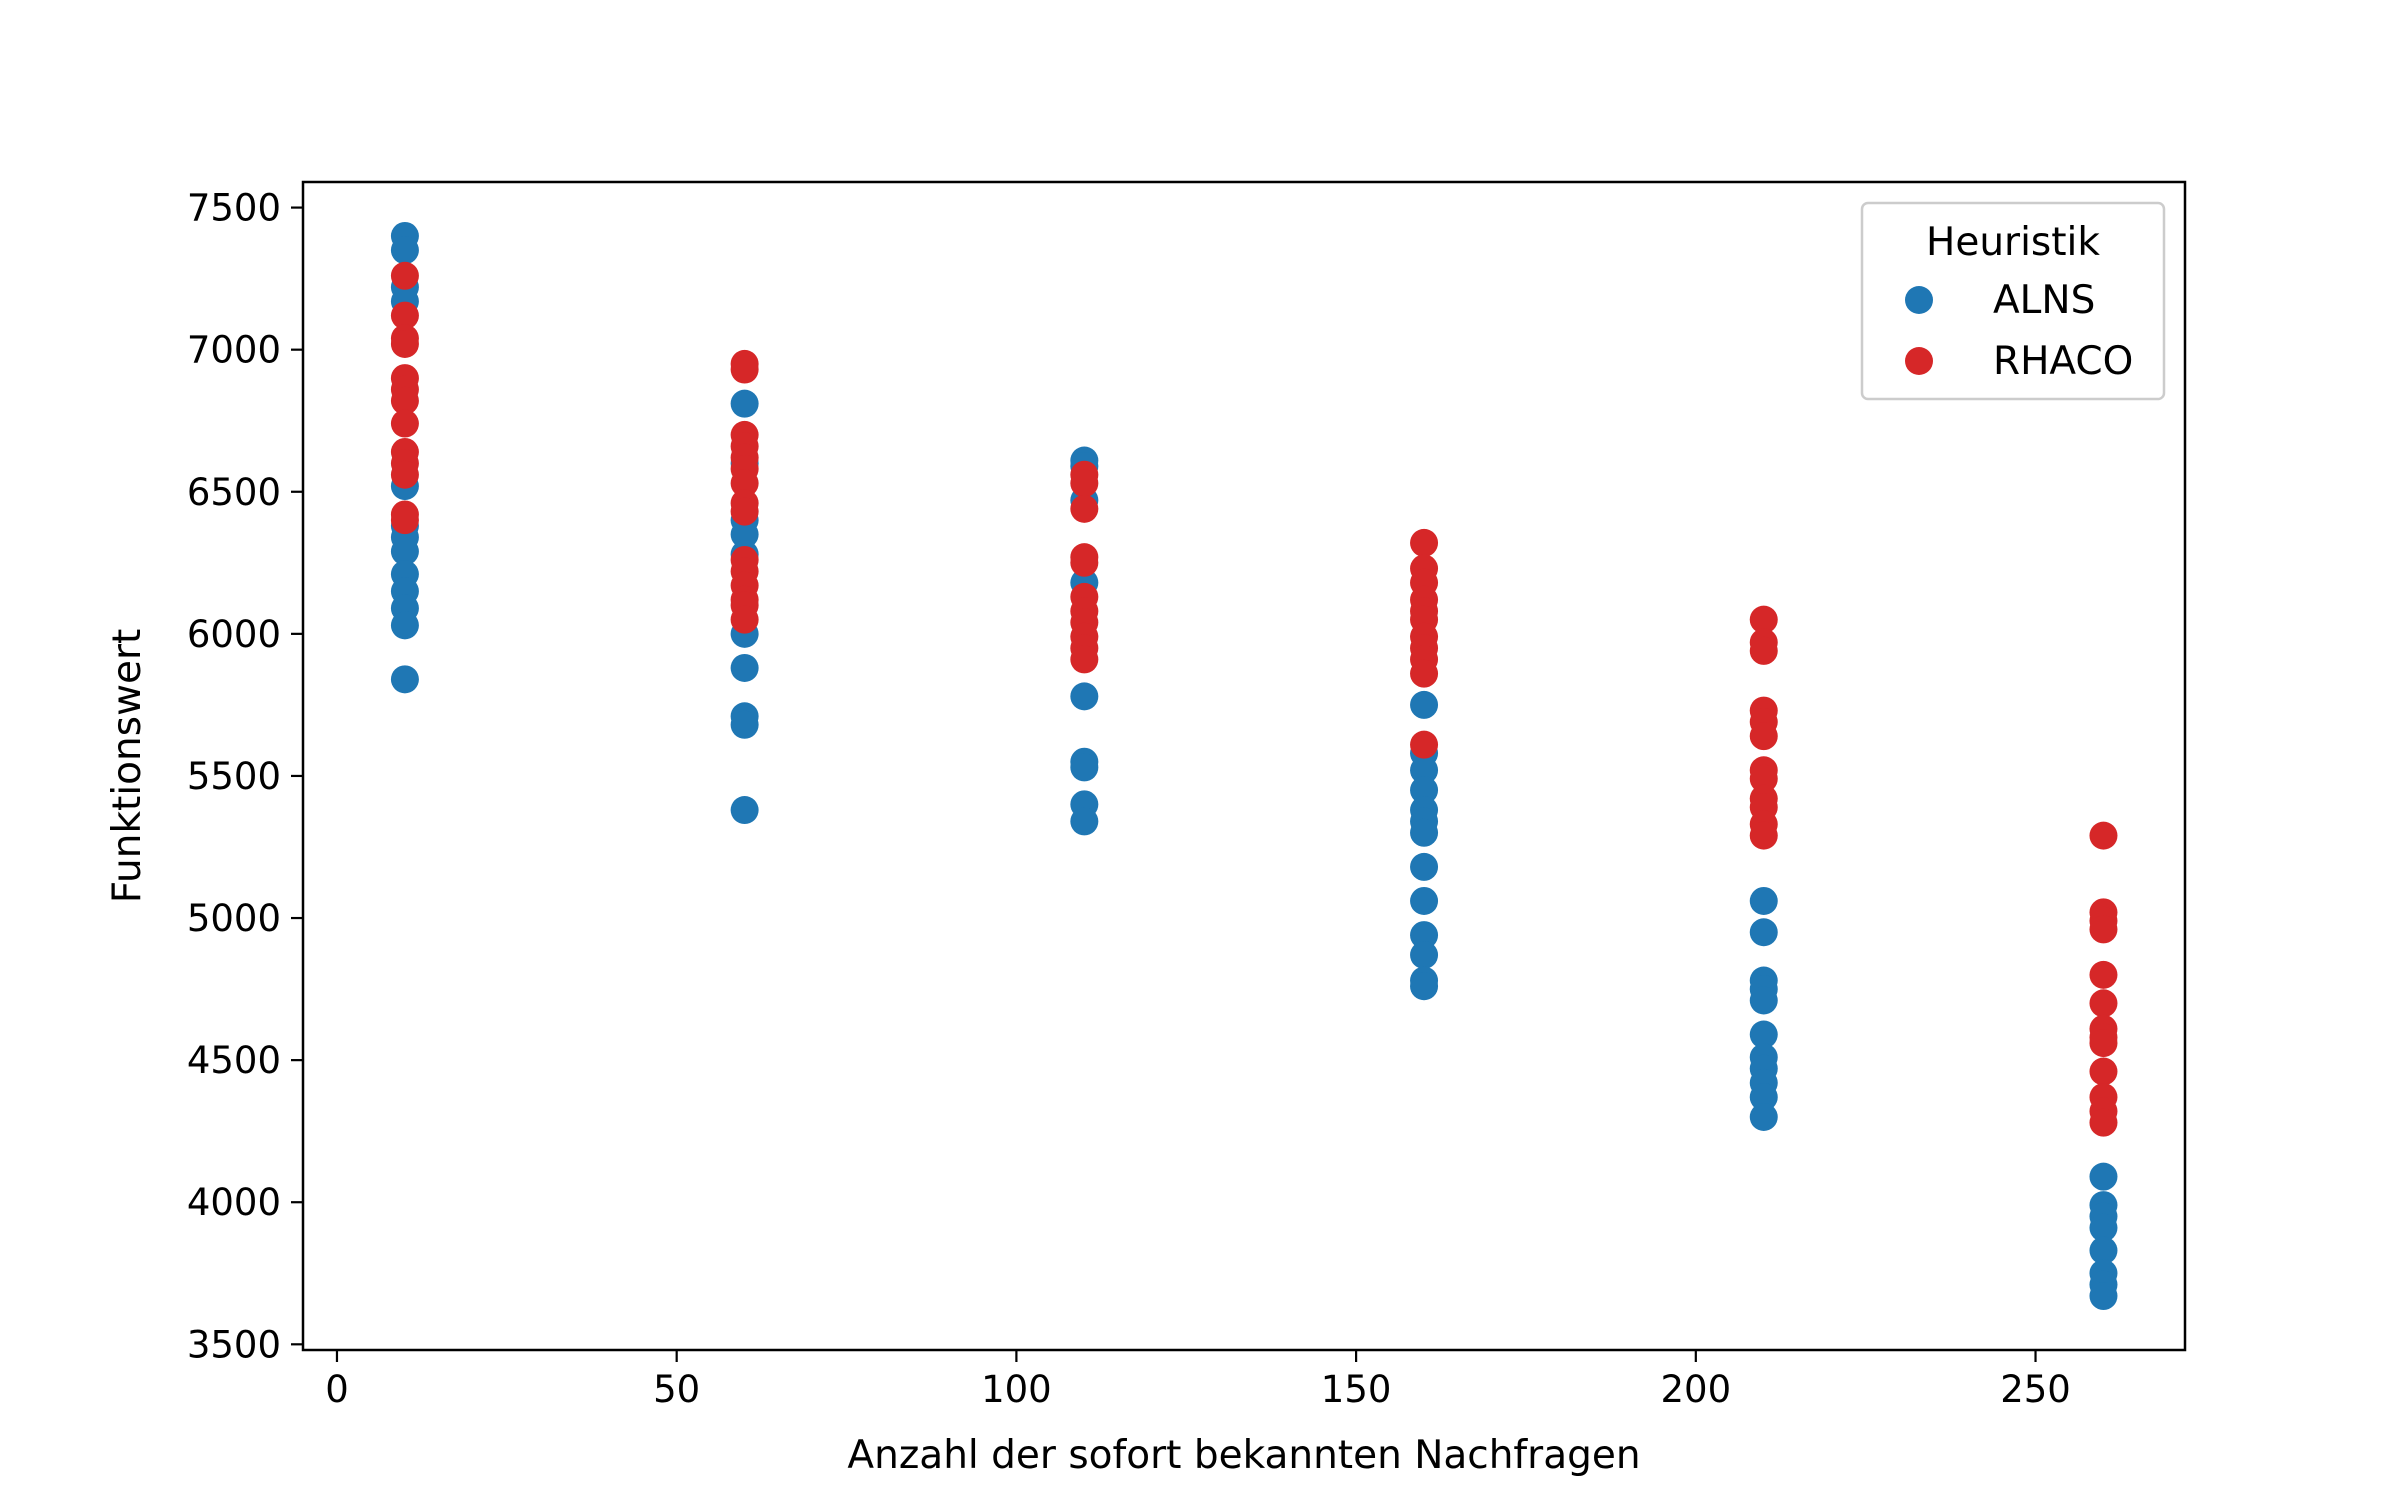  I want to click on y-axis-ticks: 3500 4000 4500 5000 5500 6000 6500 7000 7500, so click(245, 776).